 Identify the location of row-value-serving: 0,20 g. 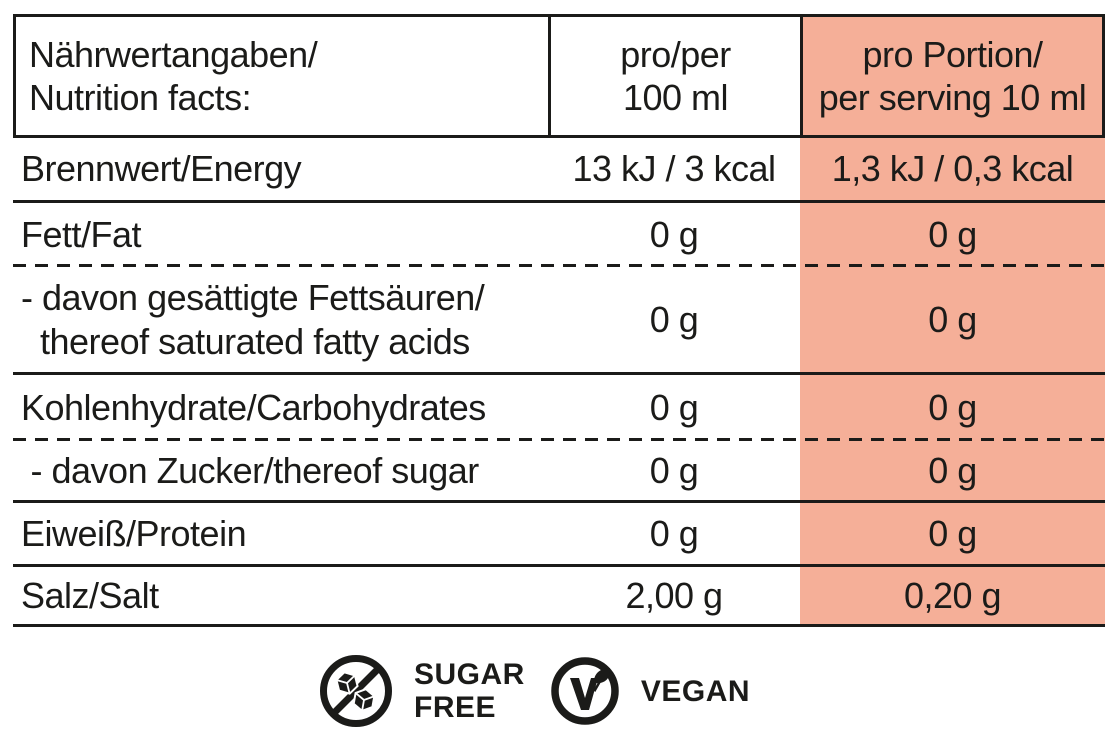
(952, 595).